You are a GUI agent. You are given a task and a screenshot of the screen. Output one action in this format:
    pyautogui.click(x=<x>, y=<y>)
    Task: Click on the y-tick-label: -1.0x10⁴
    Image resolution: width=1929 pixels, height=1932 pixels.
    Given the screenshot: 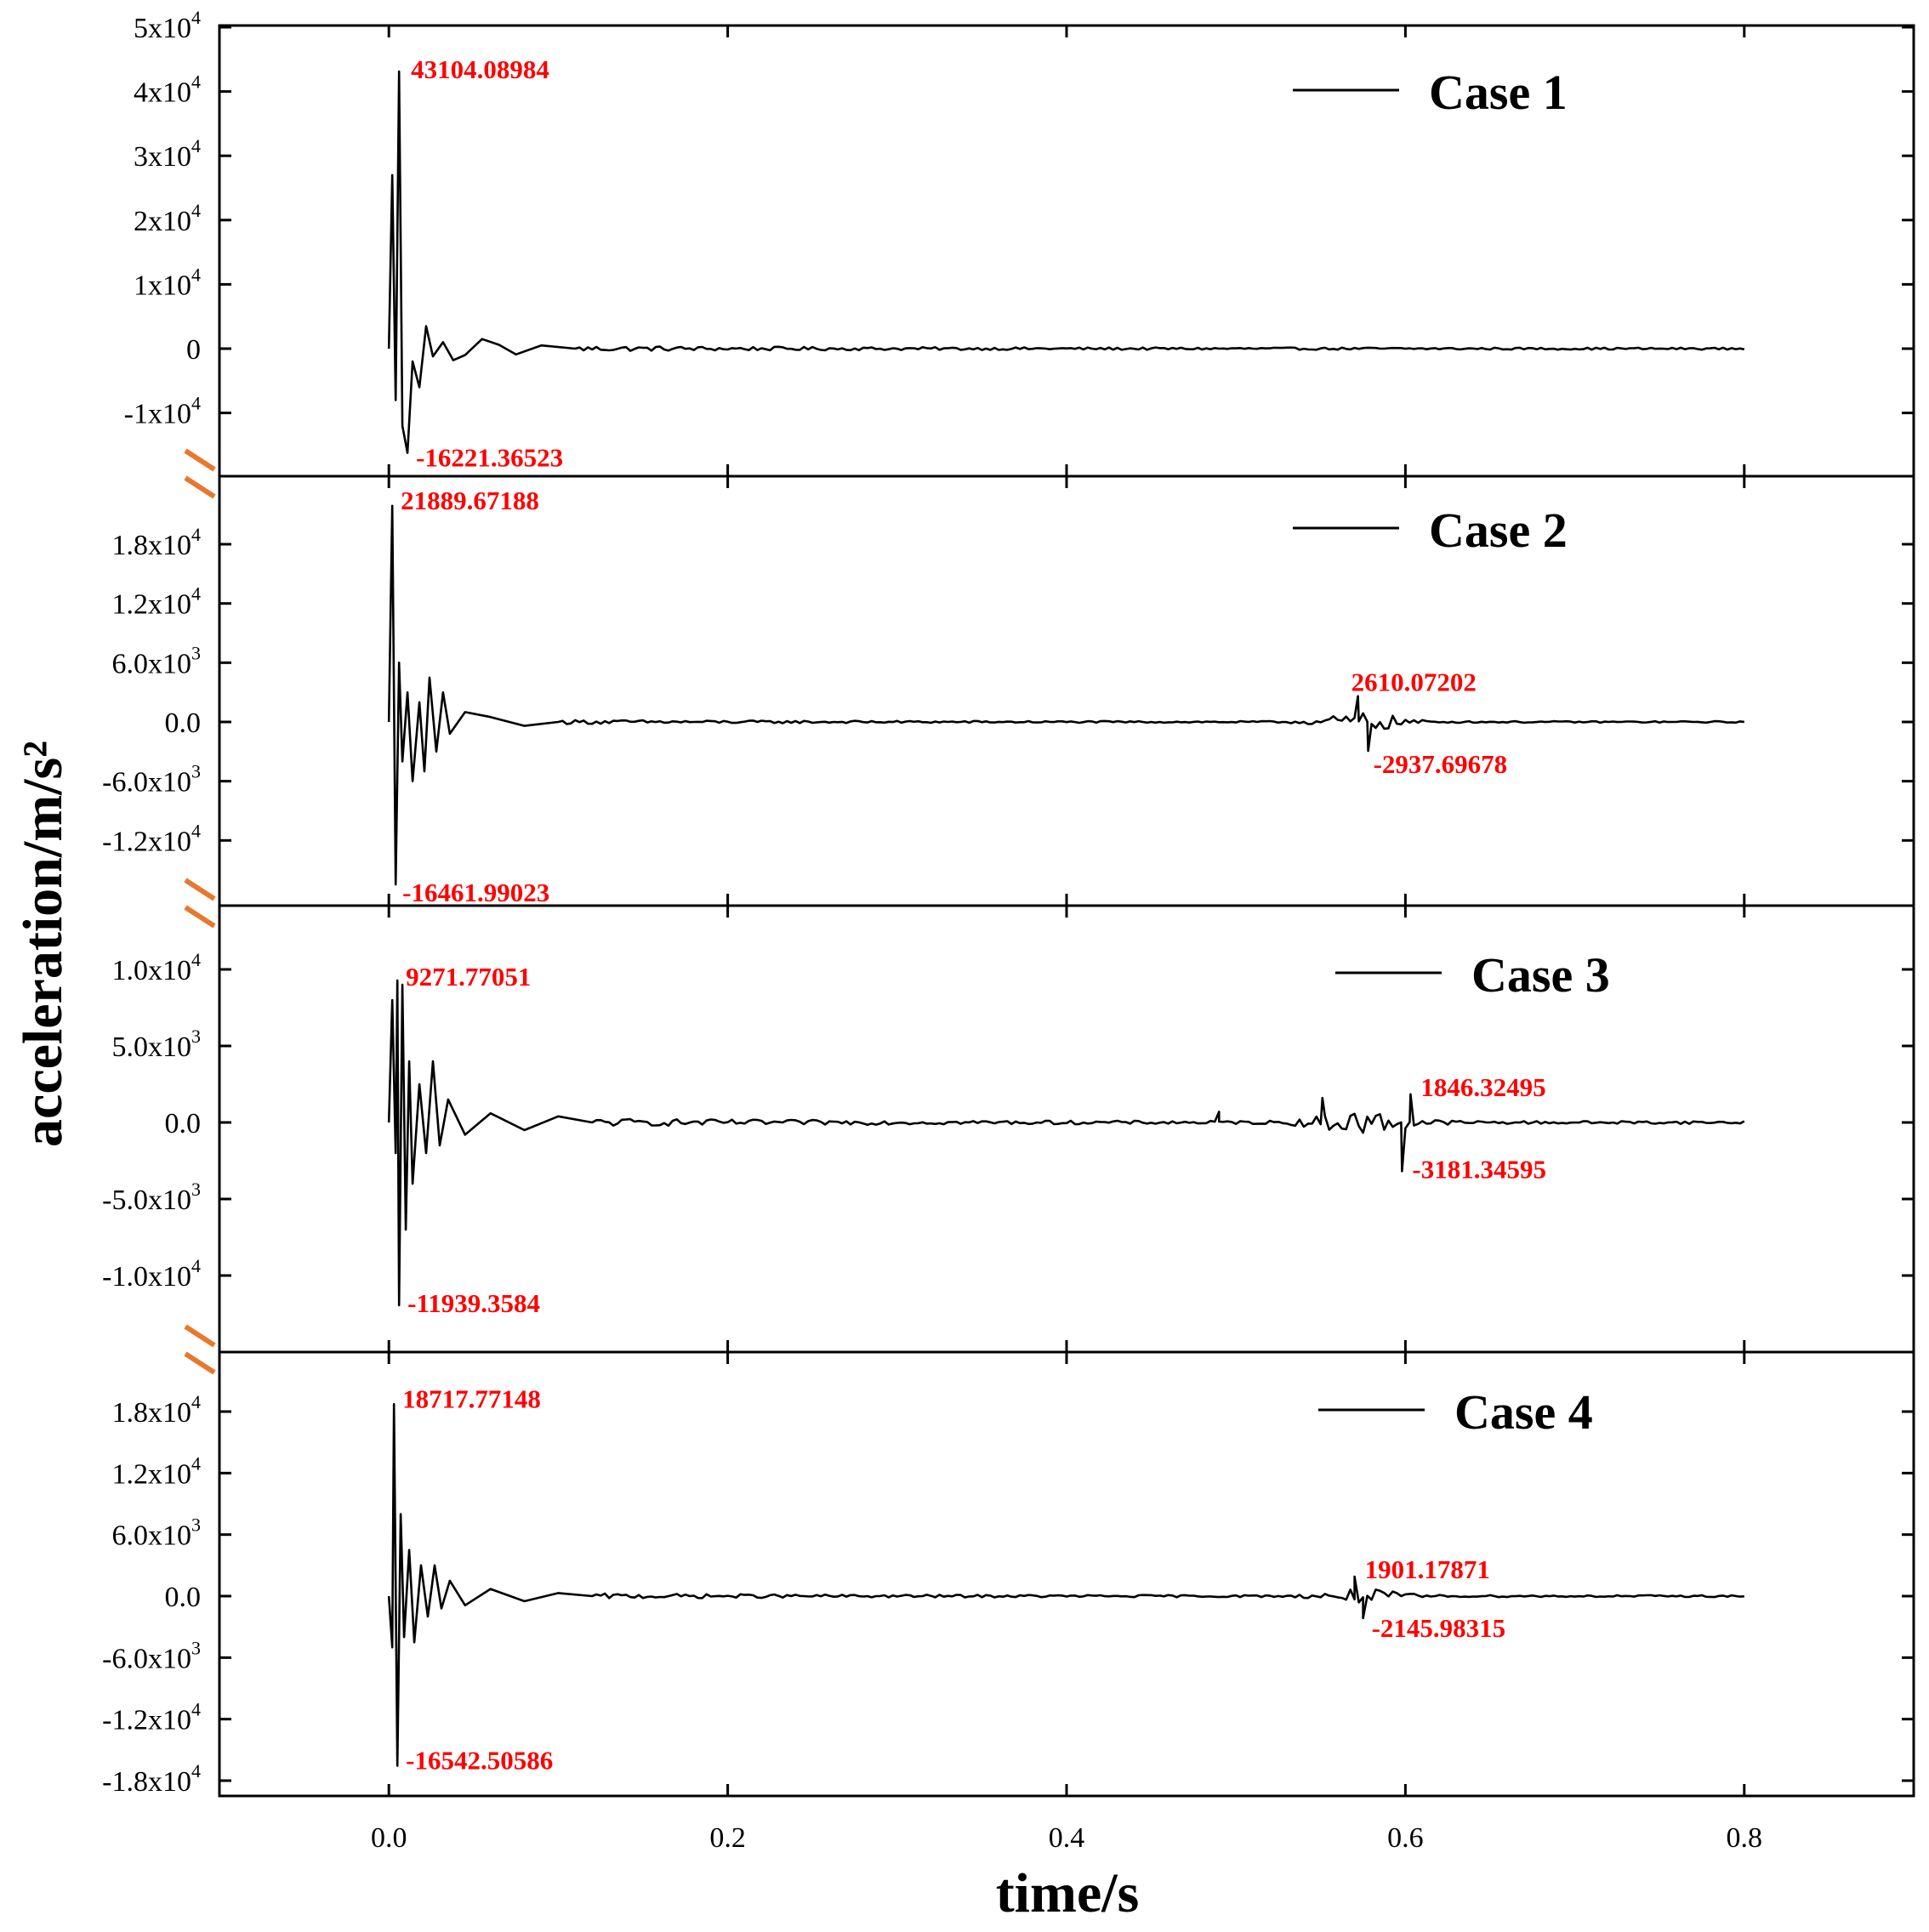 What is the action you would take?
    pyautogui.click(x=152, y=1274)
    